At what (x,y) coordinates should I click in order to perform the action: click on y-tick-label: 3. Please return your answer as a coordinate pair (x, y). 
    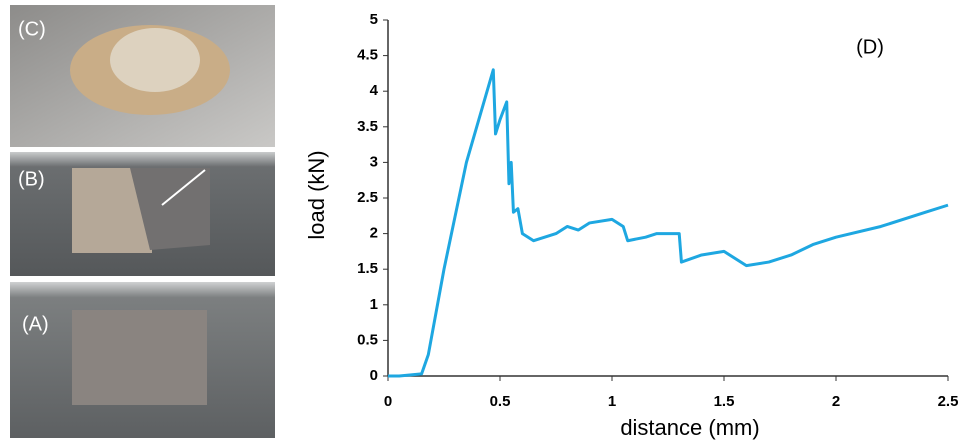
    Looking at the image, I should click on (374, 161).